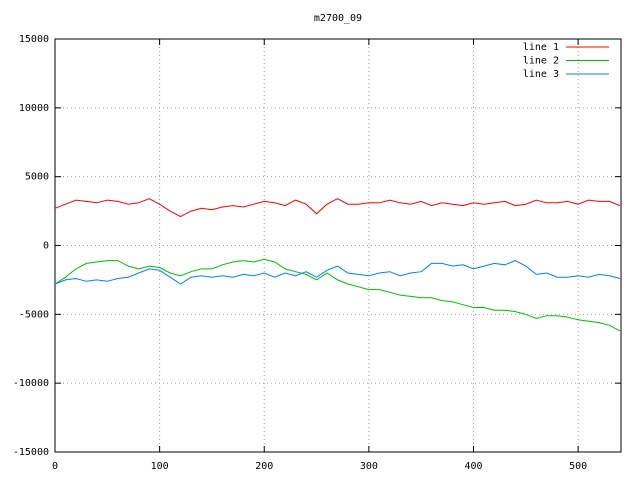 This screenshot has height=480, width=640. I want to click on y-tick-label: 10000, so click(34, 108).